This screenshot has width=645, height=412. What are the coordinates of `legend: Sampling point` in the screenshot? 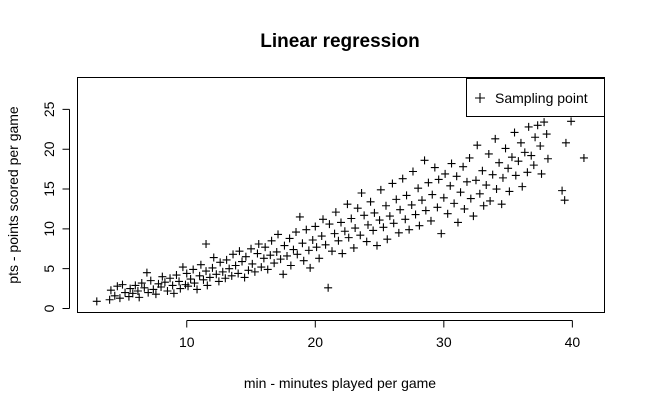 It's located at (535, 97).